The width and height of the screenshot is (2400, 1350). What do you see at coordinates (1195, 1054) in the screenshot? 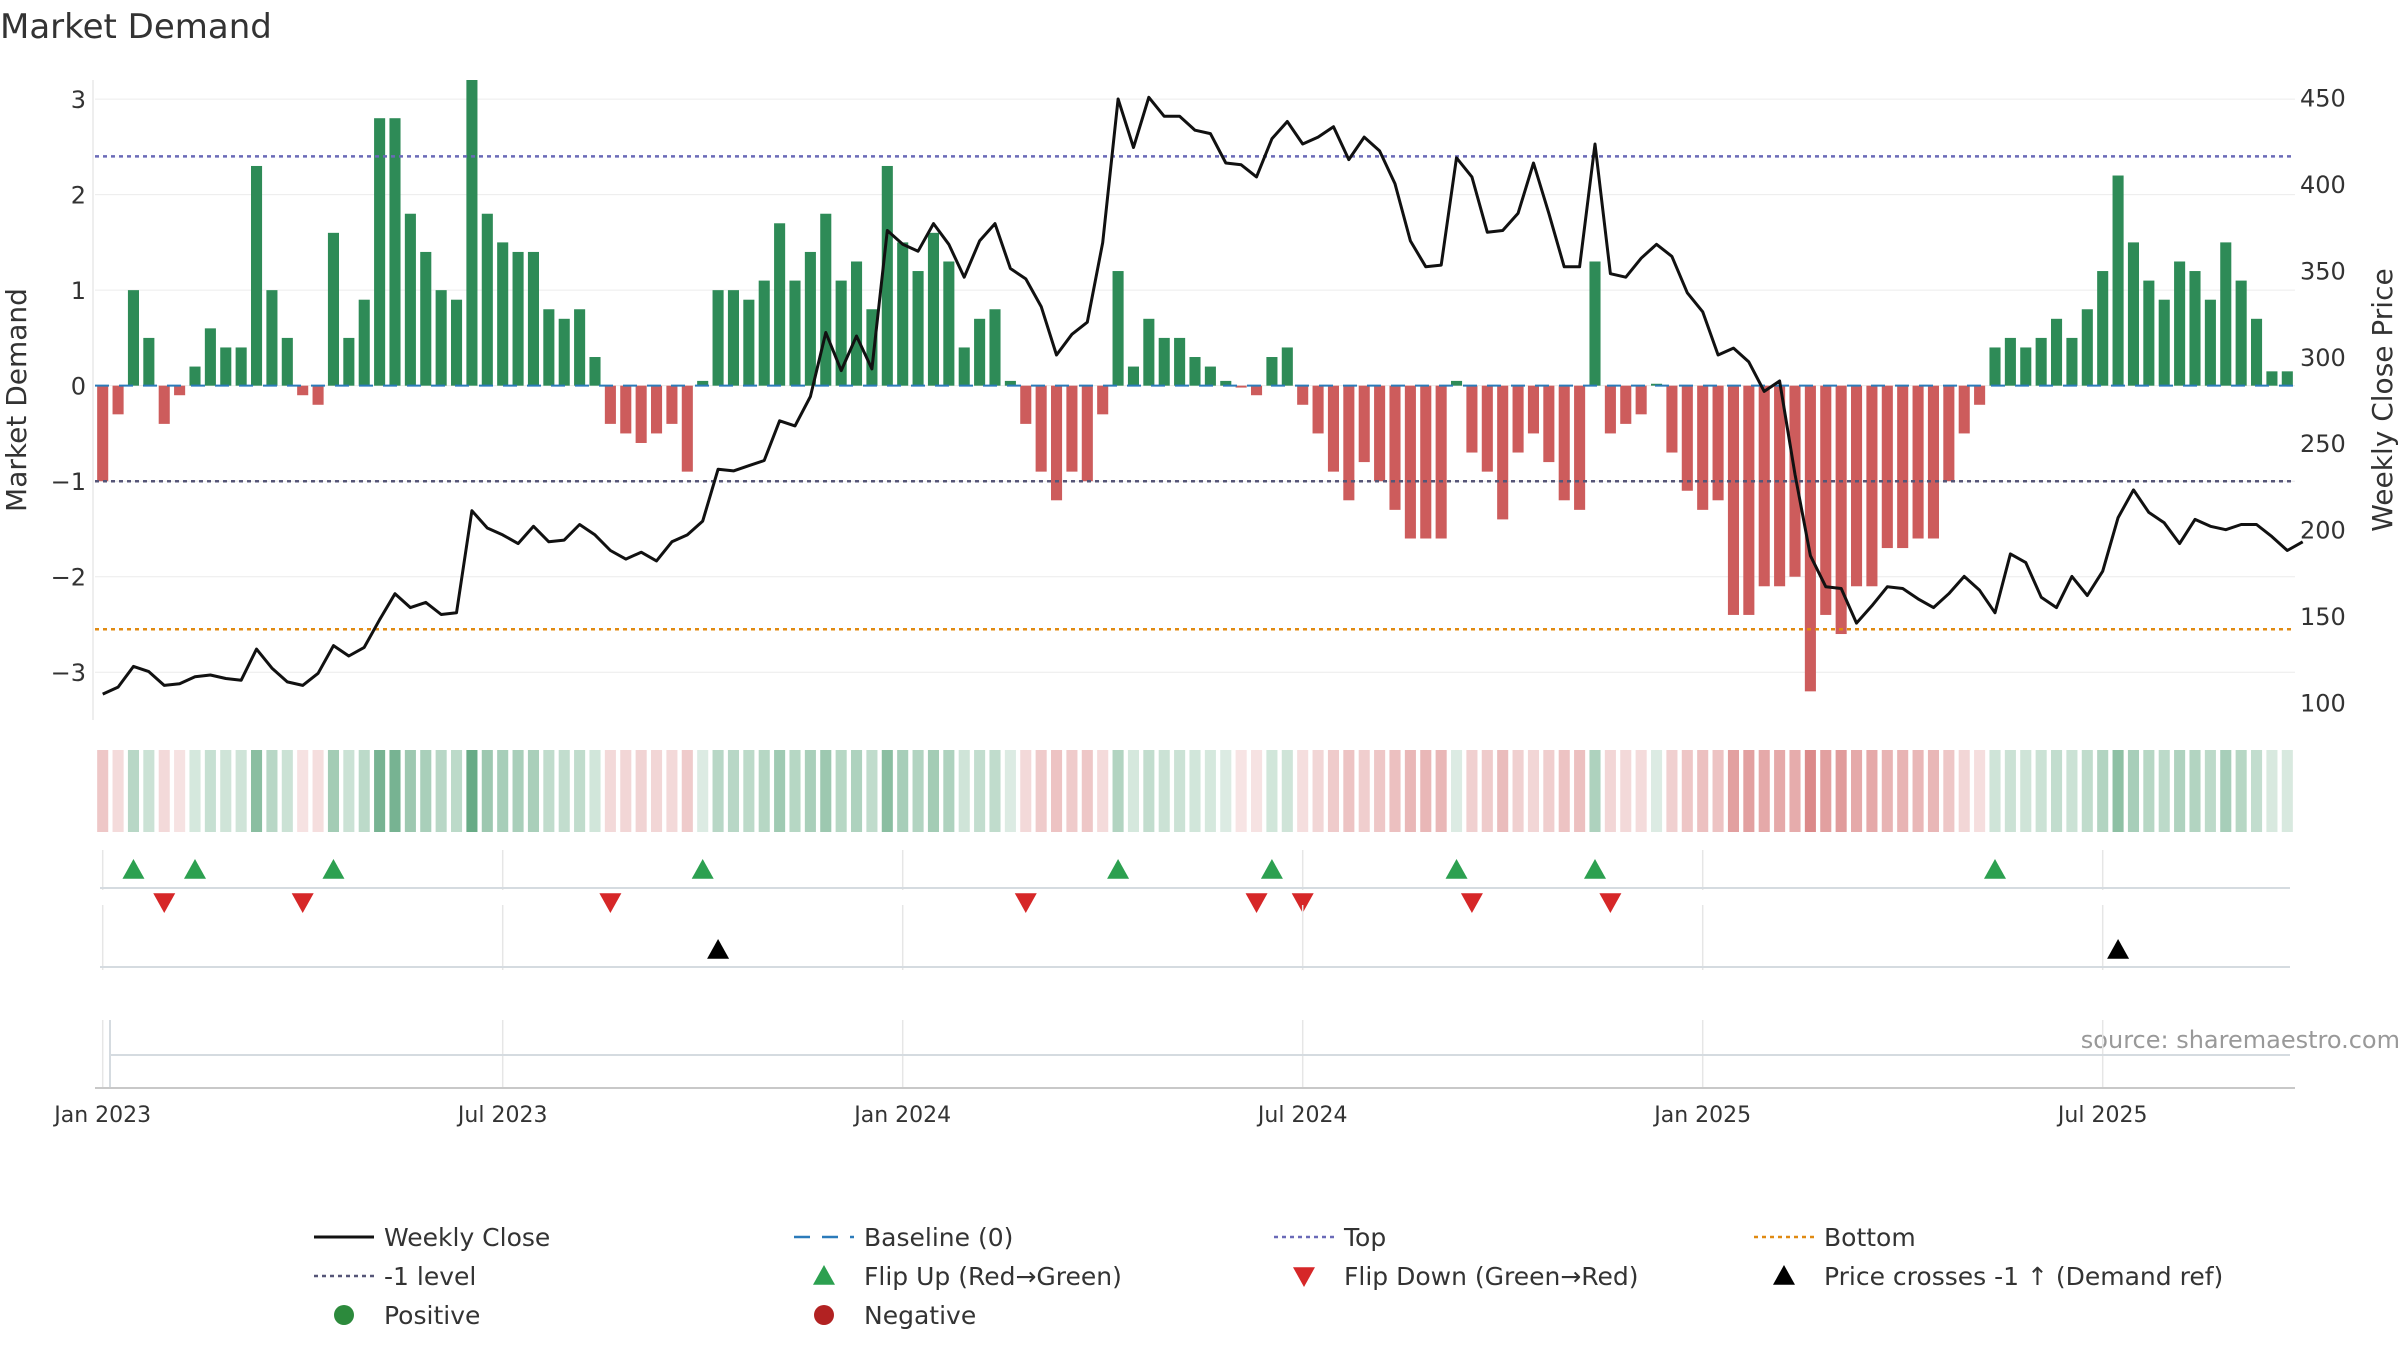
I see `auxiliary-panel` at bounding box center [1195, 1054].